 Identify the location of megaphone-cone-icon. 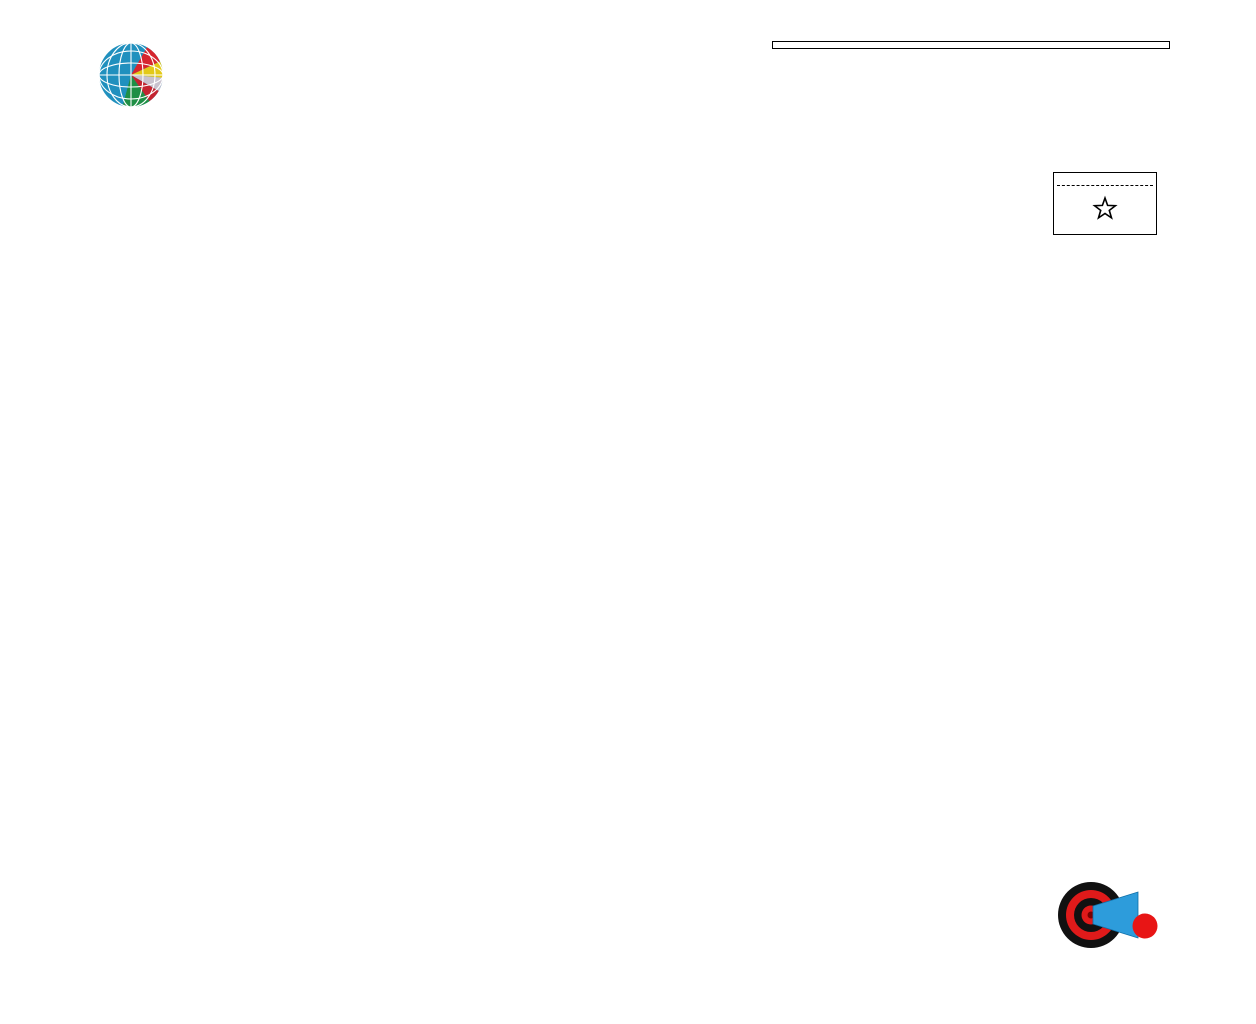
(1115, 915).